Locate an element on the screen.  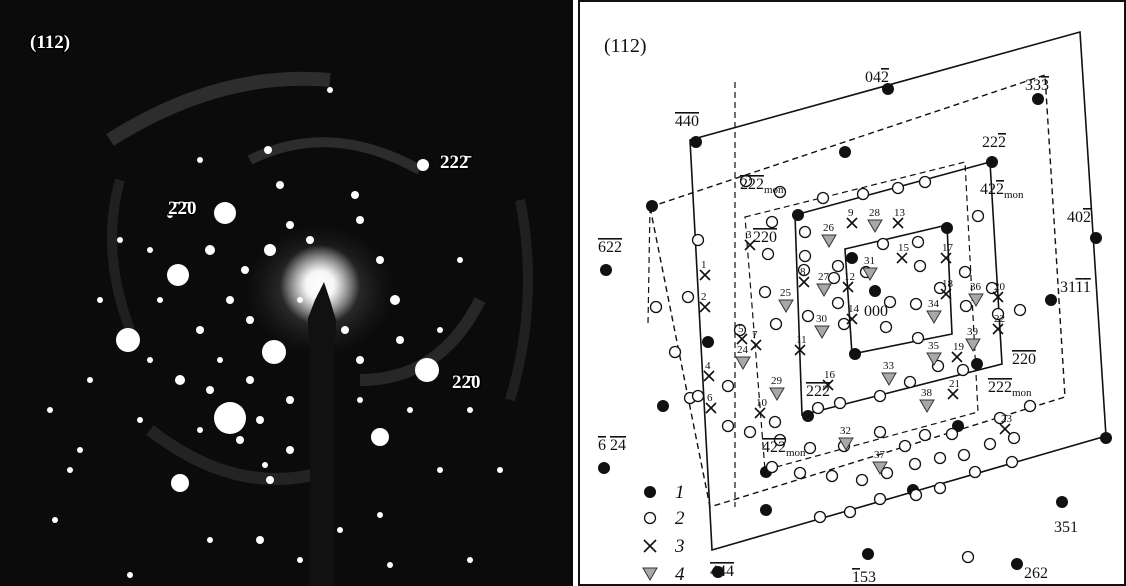
spot-label-220-neg: 2̄2̄0 is located at coordinates (182, 208).